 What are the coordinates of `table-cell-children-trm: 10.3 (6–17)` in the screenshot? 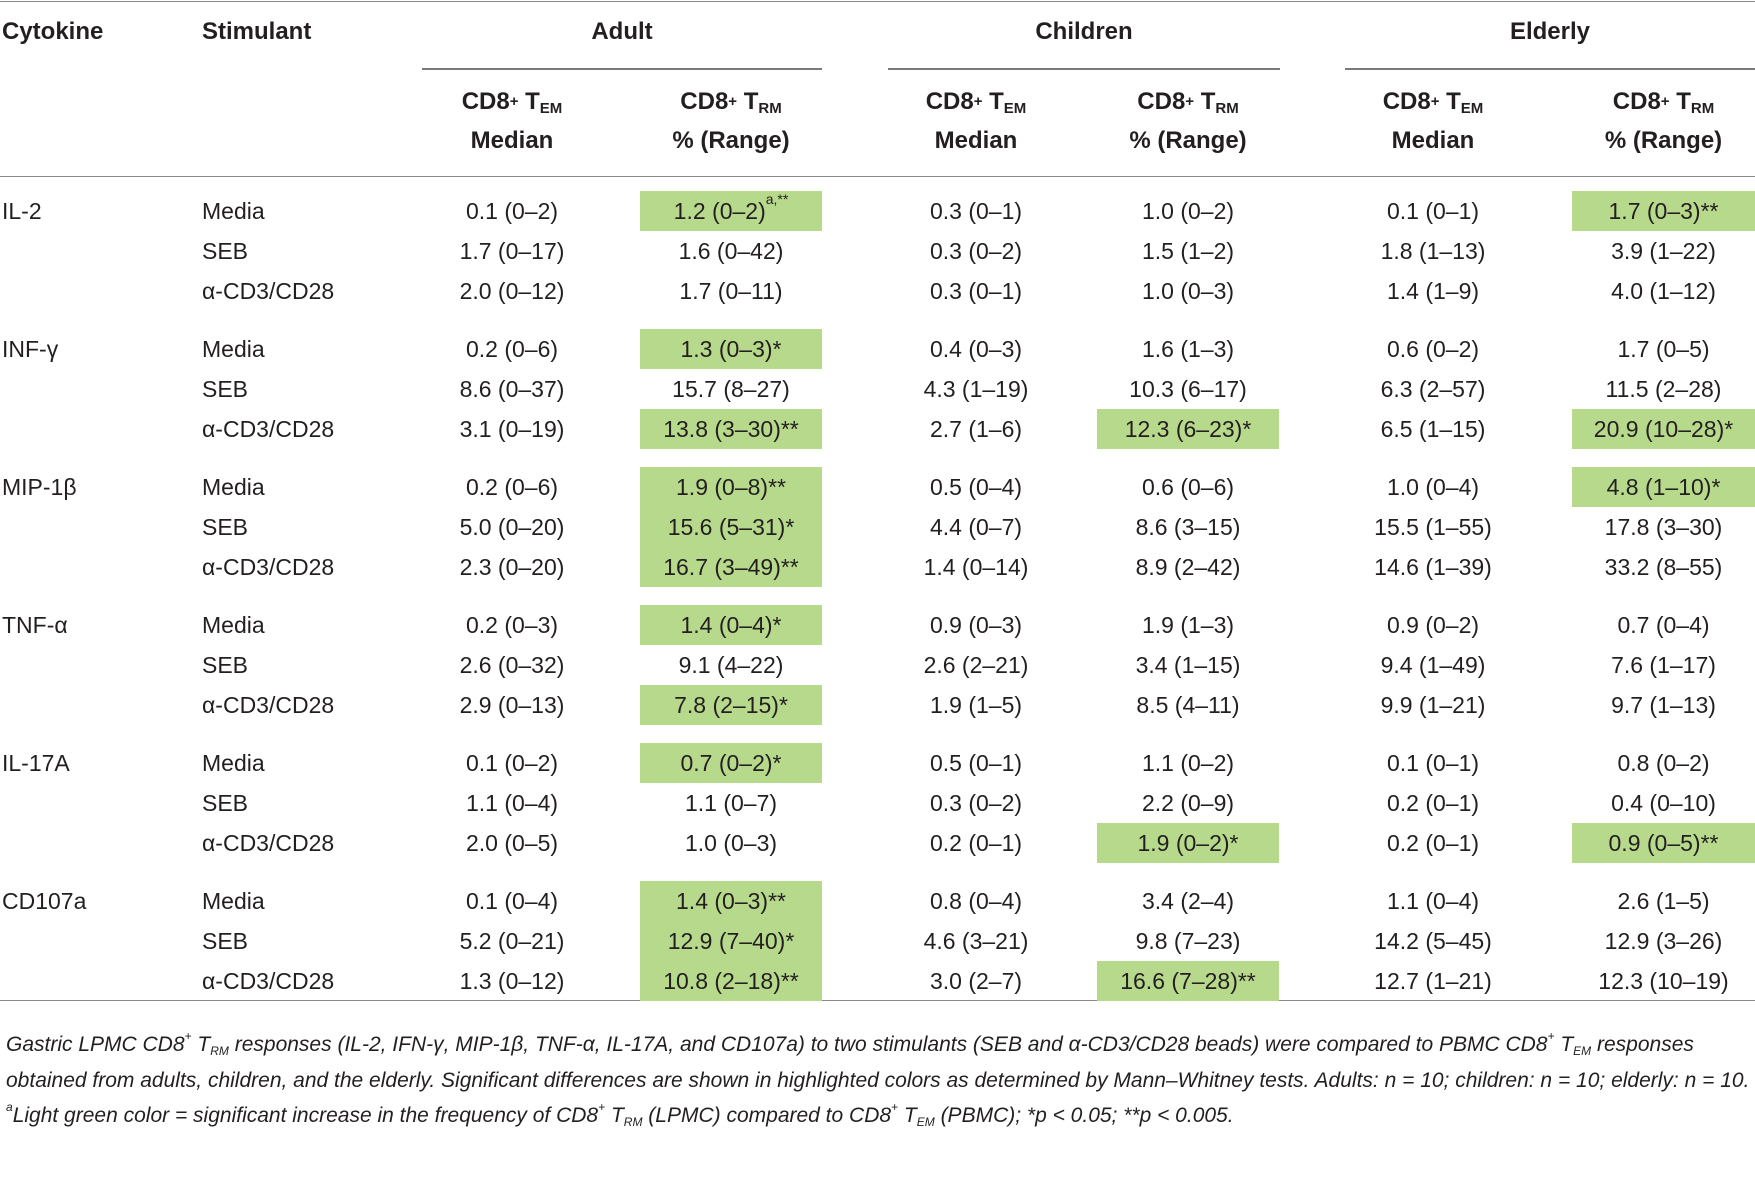 It's located at (1188, 389).